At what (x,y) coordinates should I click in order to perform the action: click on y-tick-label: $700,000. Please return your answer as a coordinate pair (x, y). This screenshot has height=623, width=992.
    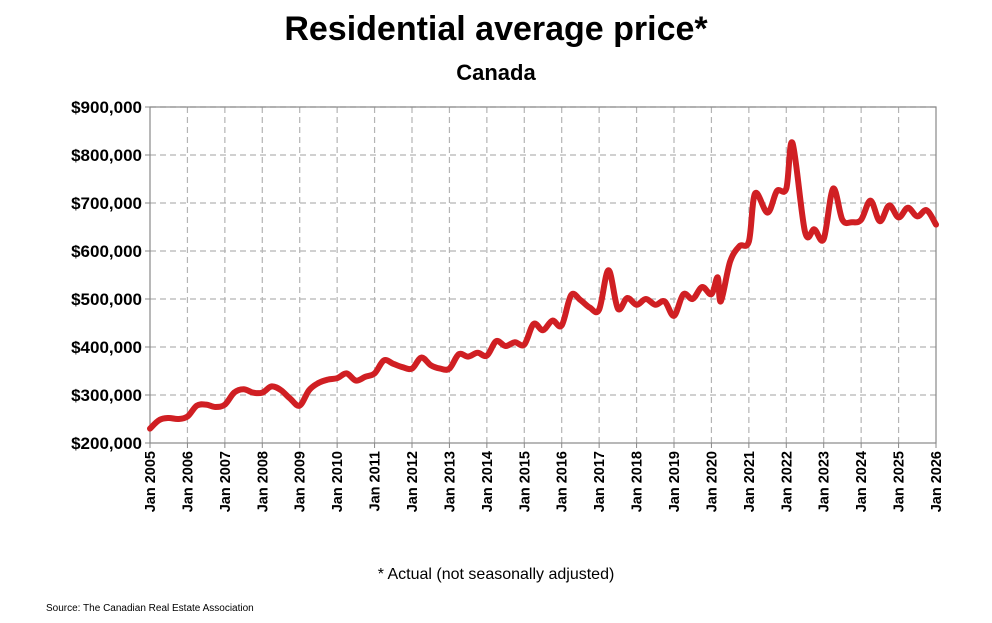
    Looking at the image, I should click on (106, 203).